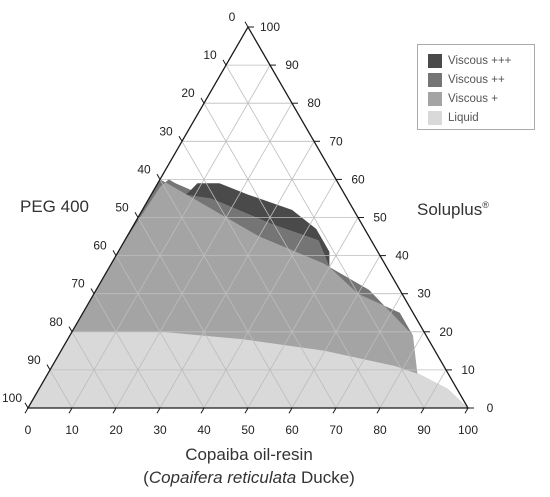 The width and height of the screenshot is (550, 497). What do you see at coordinates (380, 430) in the screenshot?
I see `bottom-tick-label: 80` at bounding box center [380, 430].